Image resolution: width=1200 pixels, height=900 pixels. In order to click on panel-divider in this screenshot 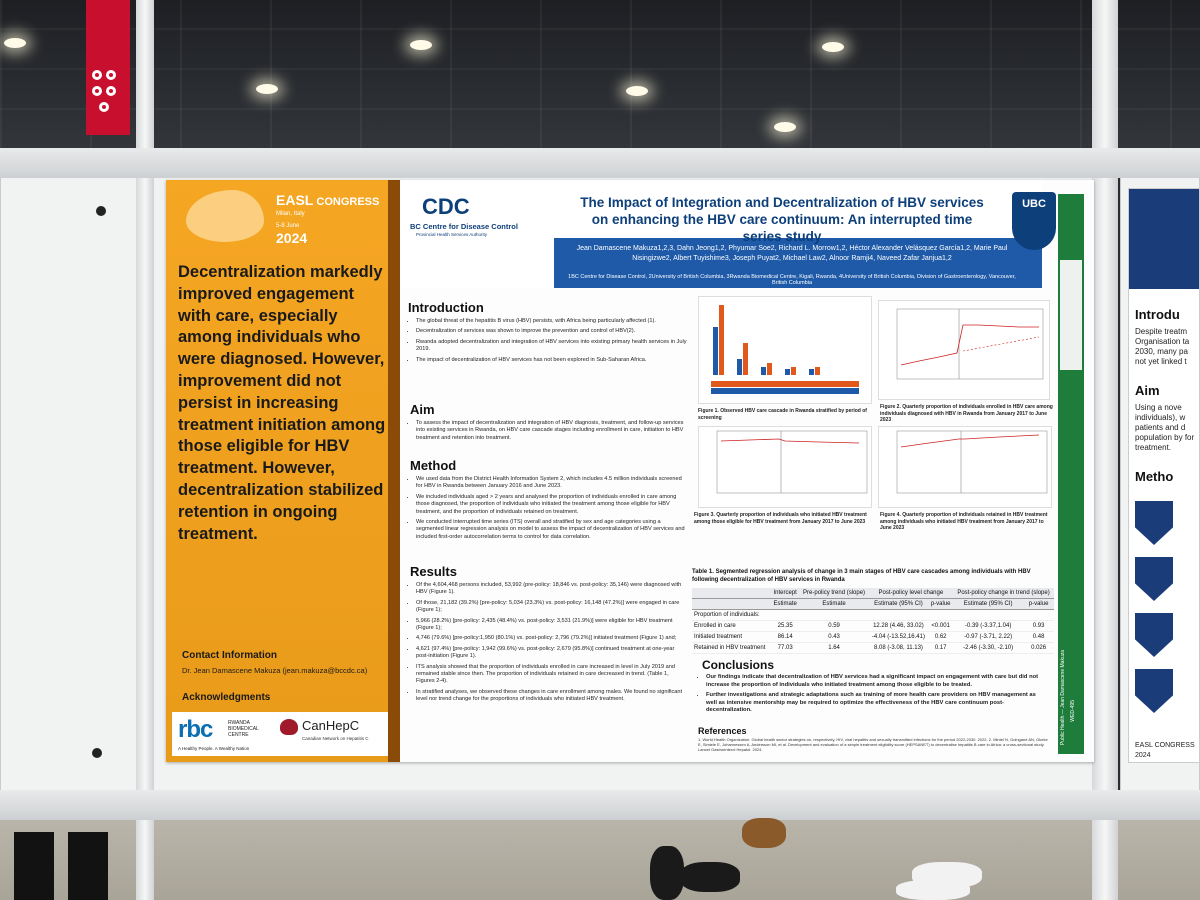, I will do `click(394, 471)`.